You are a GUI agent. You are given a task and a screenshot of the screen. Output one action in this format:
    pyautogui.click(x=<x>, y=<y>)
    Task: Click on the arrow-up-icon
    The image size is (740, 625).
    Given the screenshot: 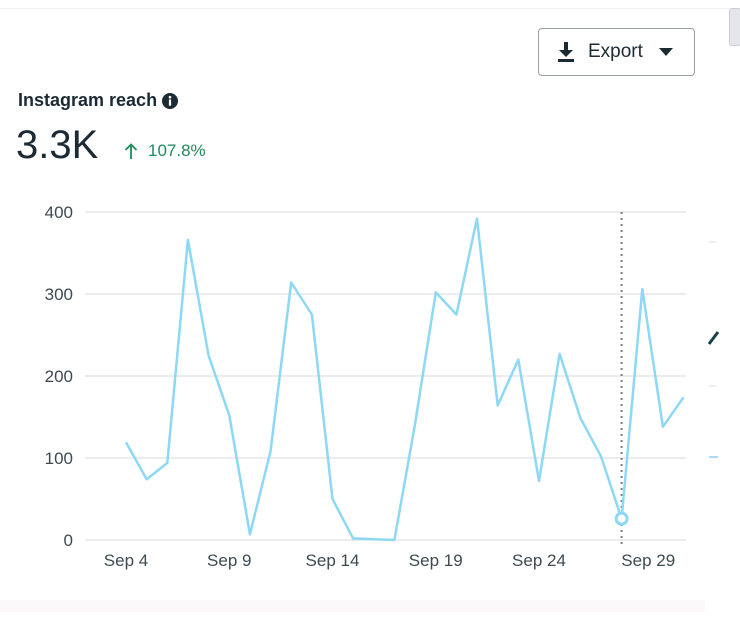 What is the action you would take?
    pyautogui.click(x=131, y=151)
    